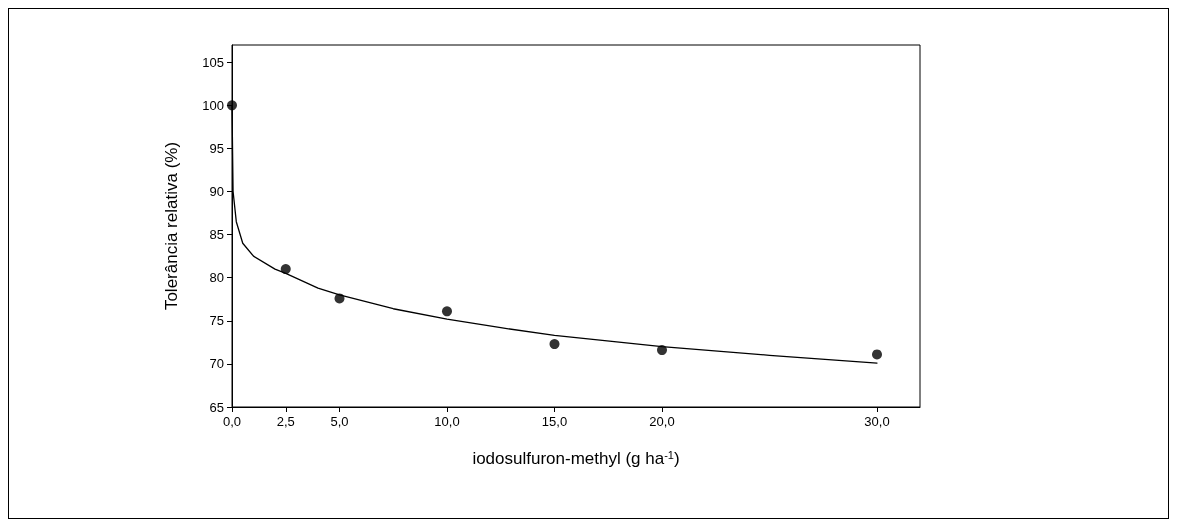 Image resolution: width=1179 pixels, height=527 pixels. What do you see at coordinates (662, 421) in the screenshot?
I see `x-tick-label: 20,0` at bounding box center [662, 421].